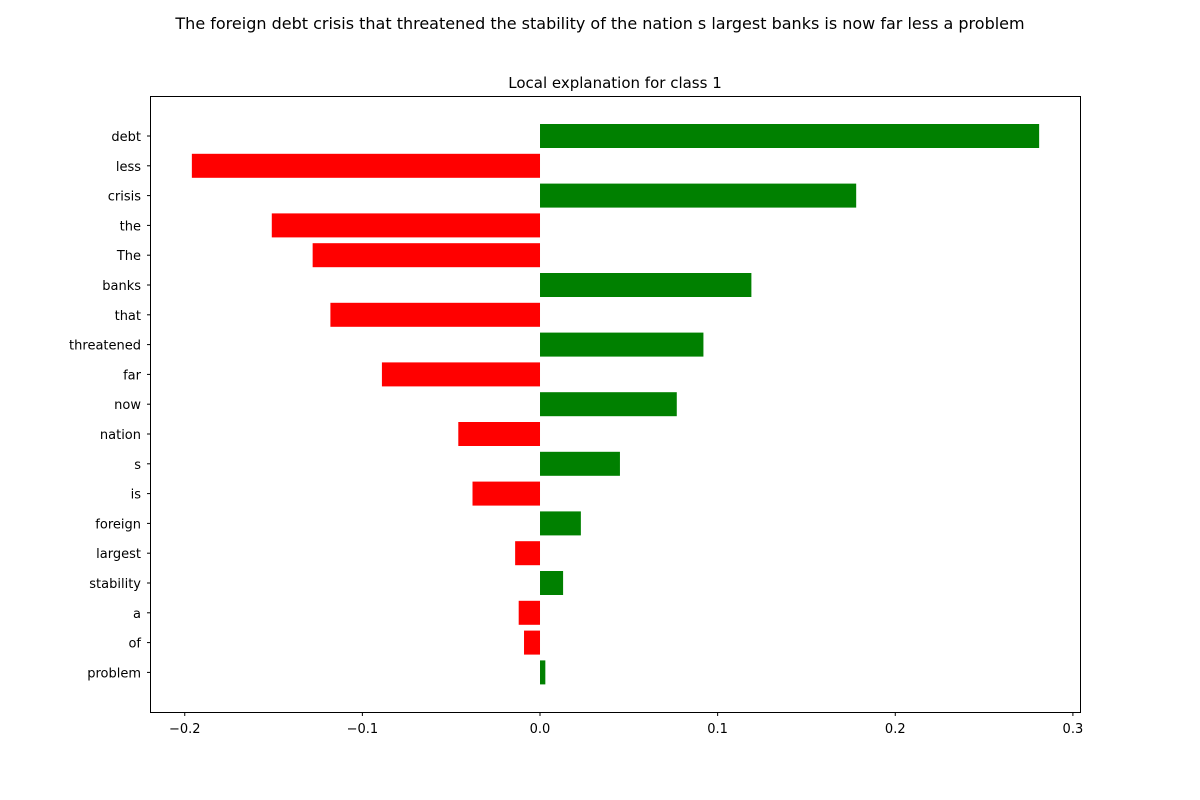 The image size is (1200, 800). What do you see at coordinates (552, 583) in the screenshot?
I see `bar-stability` at bounding box center [552, 583].